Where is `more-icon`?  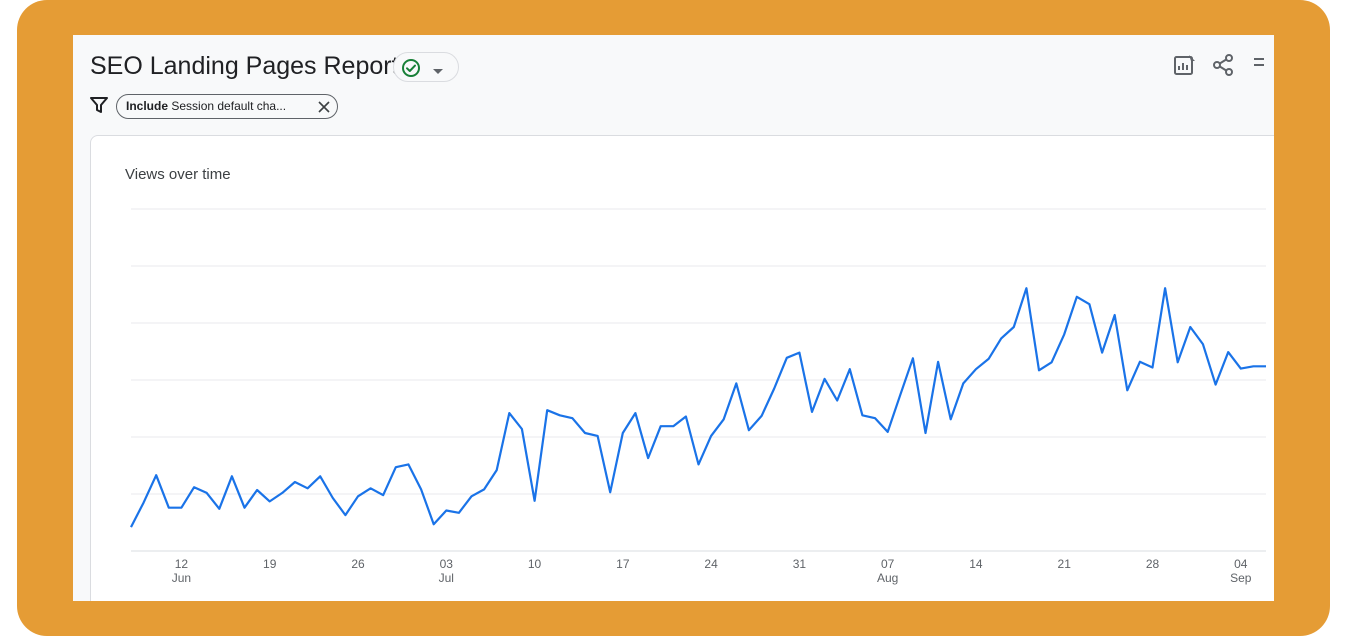
more-icon is located at coordinates (1259, 67).